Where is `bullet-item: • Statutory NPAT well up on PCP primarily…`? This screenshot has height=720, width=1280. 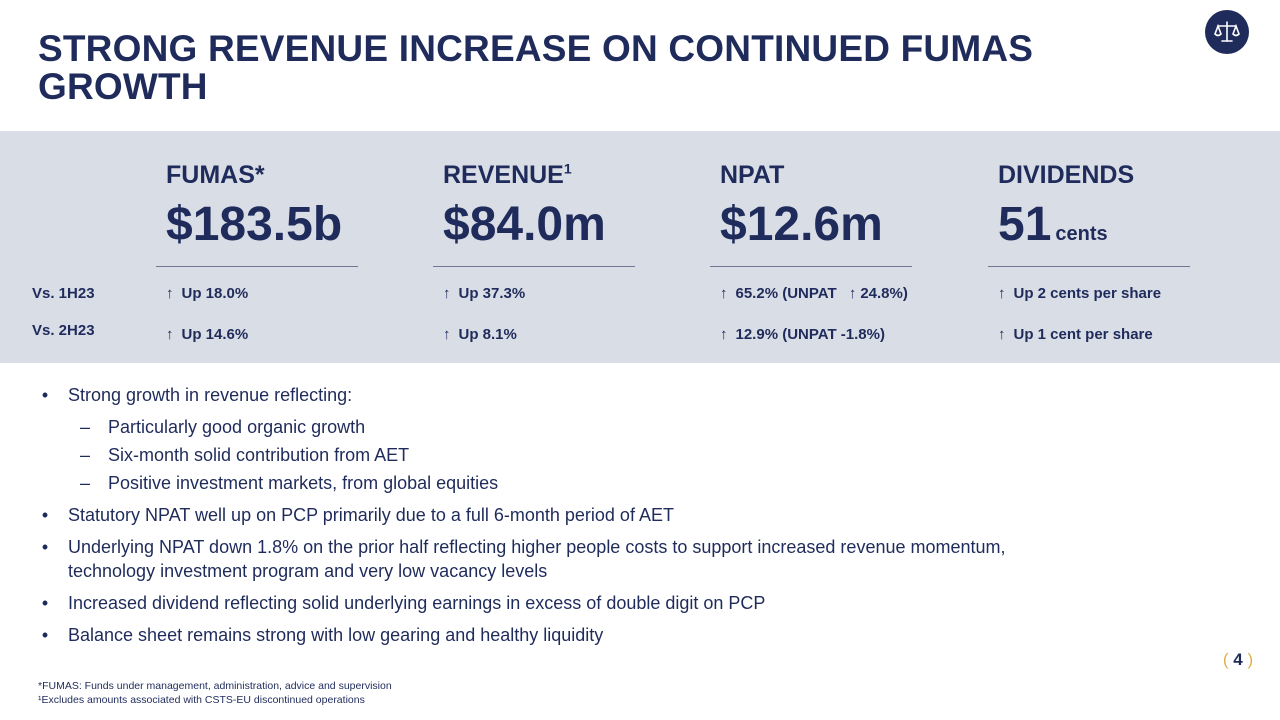 bullet-item: • Statutory NPAT well up on PCP primarily… is located at coordinates (357, 515).